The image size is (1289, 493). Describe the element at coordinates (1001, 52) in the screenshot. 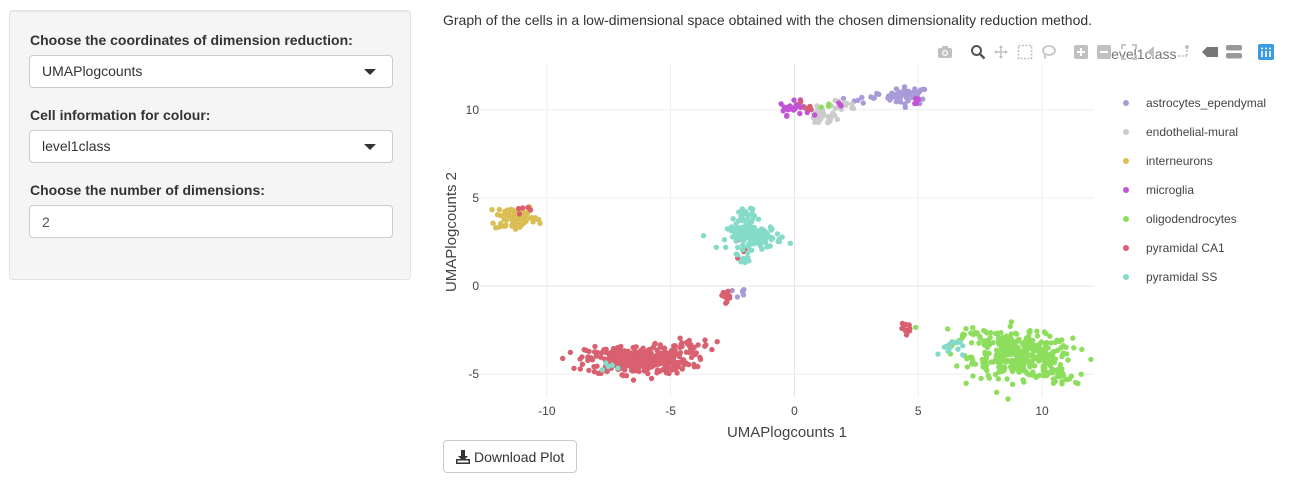

I see `pan-icon` at that location.